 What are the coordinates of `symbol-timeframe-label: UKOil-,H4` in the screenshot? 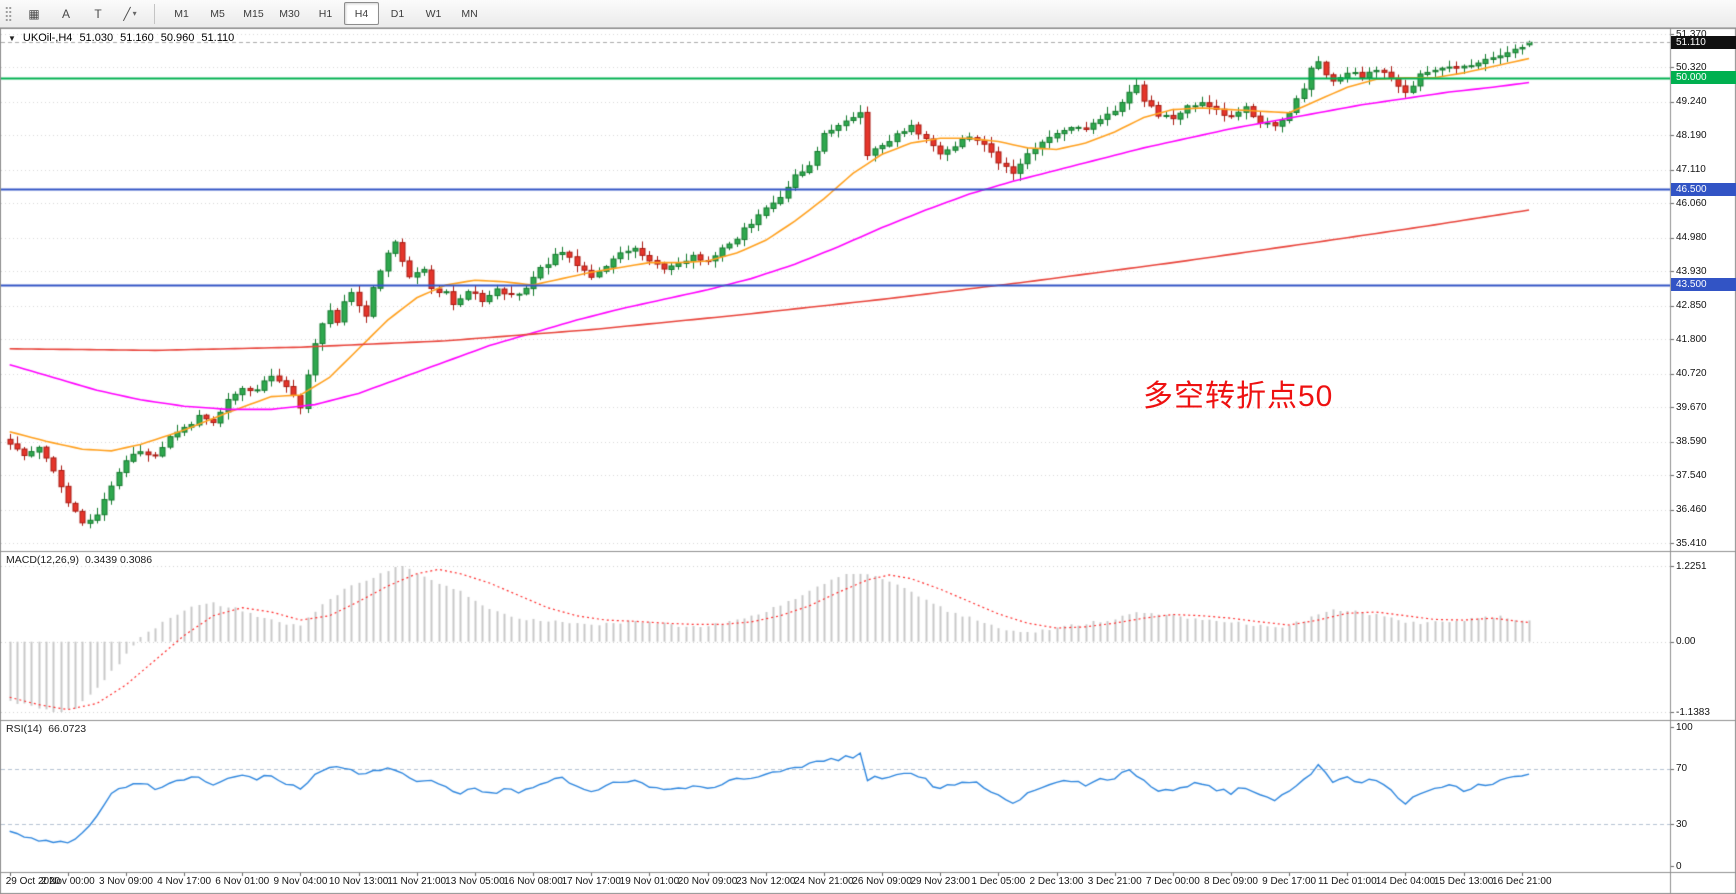 It's located at (47, 38).